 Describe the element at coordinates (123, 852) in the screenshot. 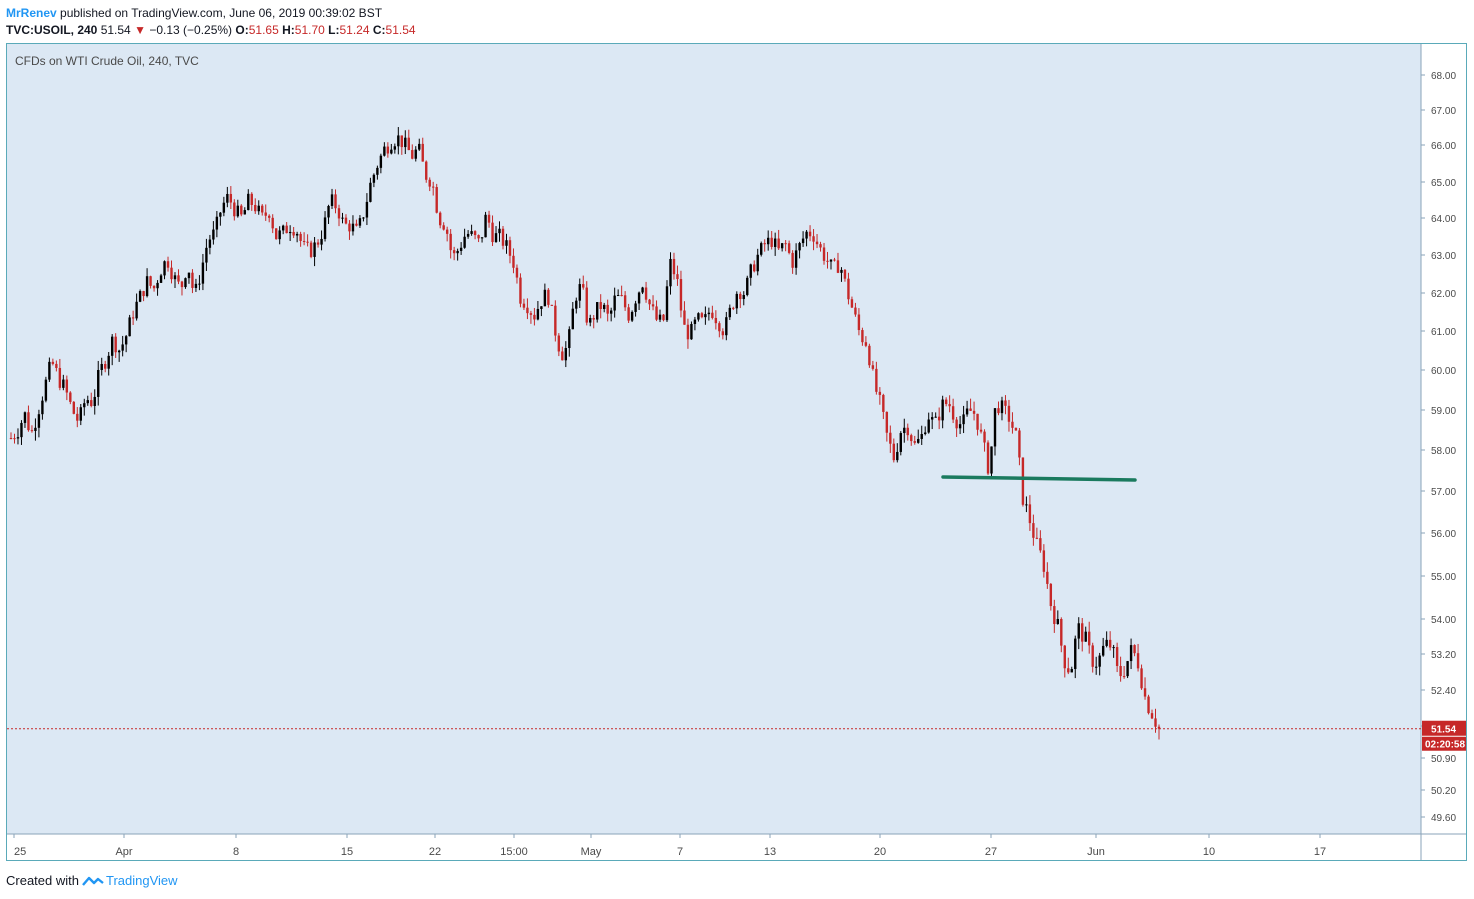

I see `time-tick-label: Apr` at that location.